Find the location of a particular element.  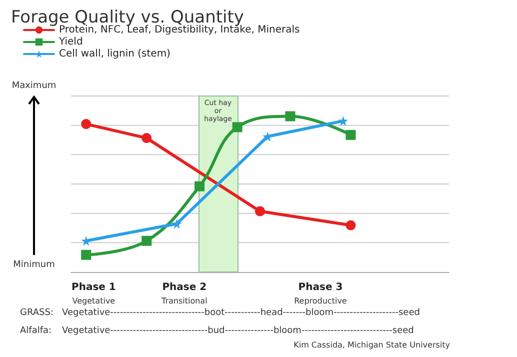

x-tick-label: Phase 2 Transitional is located at coordinates (184, 294).